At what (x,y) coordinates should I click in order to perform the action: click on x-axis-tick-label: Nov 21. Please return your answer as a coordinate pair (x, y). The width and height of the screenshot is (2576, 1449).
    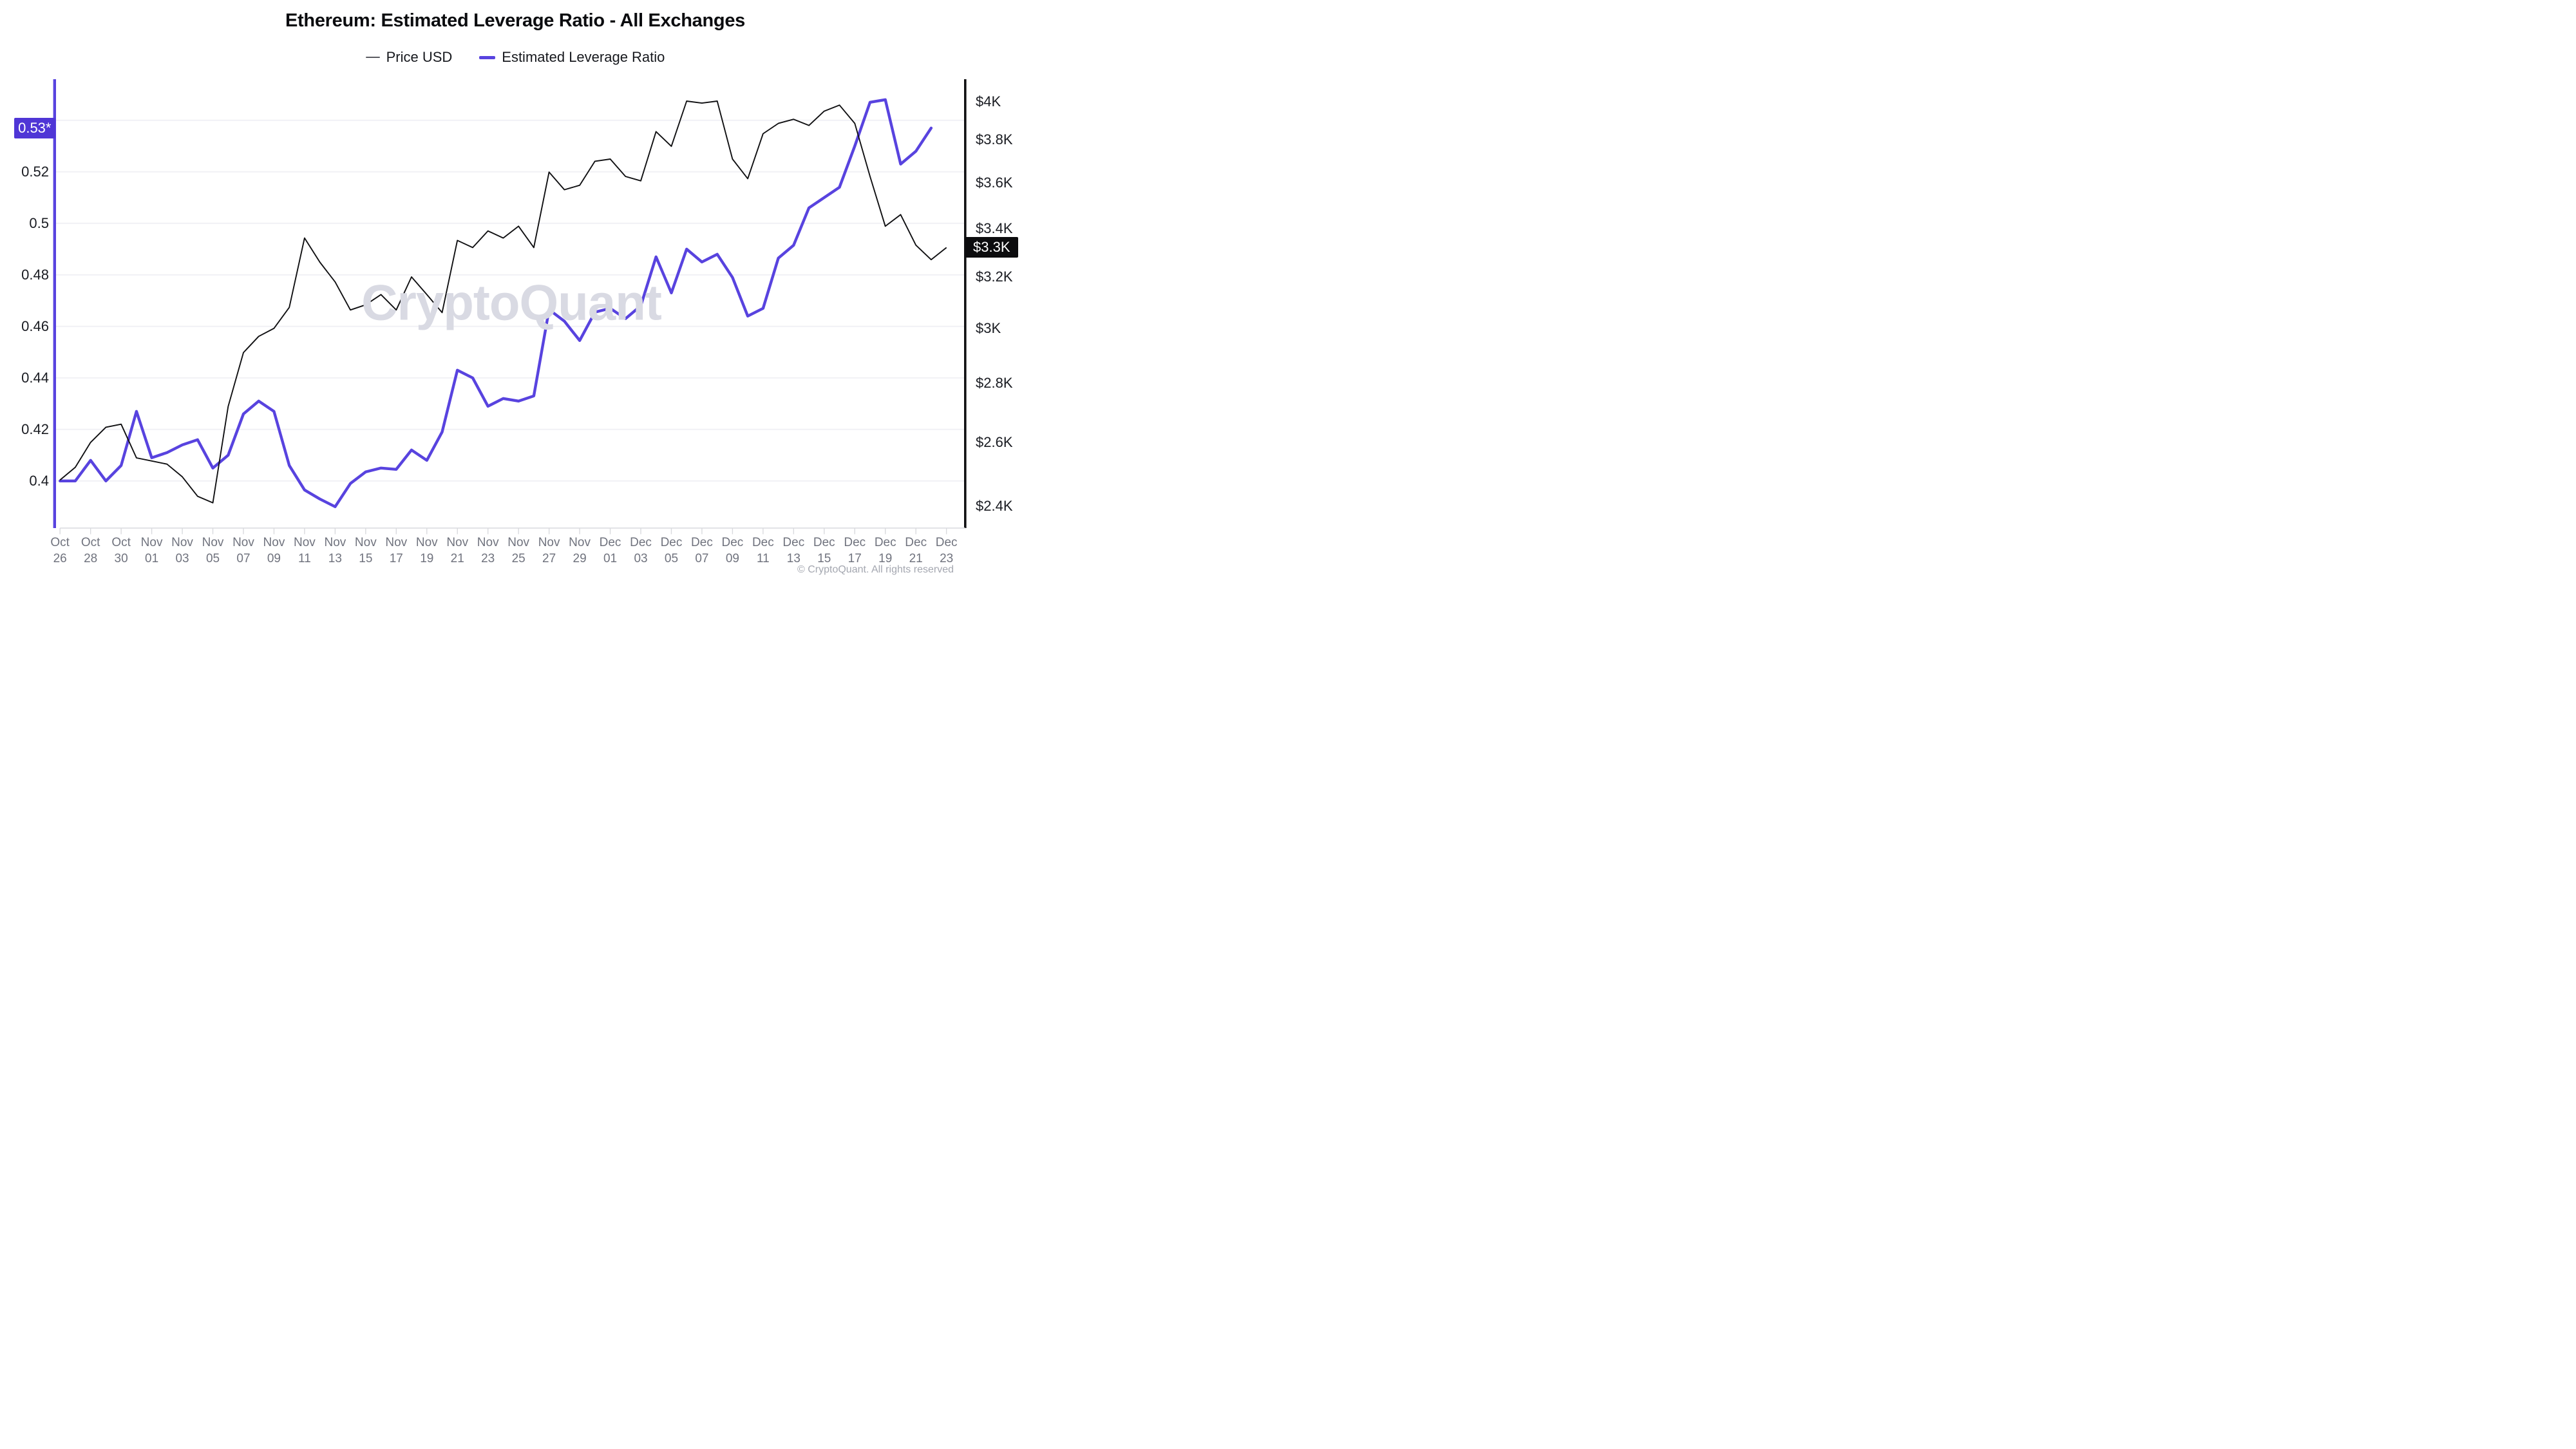
    Looking at the image, I should click on (458, 550).